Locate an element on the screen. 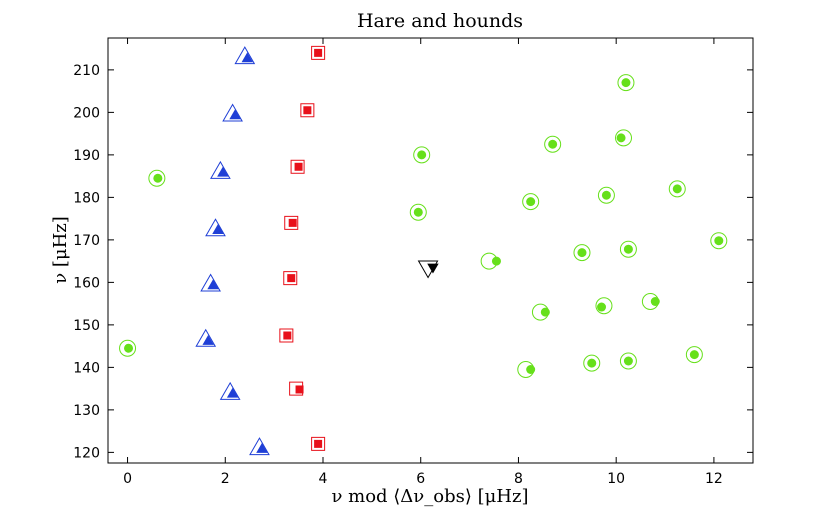 The width and height of the screenshot is (830, 521). chart-title: Hare and hounds is located at coordinates (440, 21).